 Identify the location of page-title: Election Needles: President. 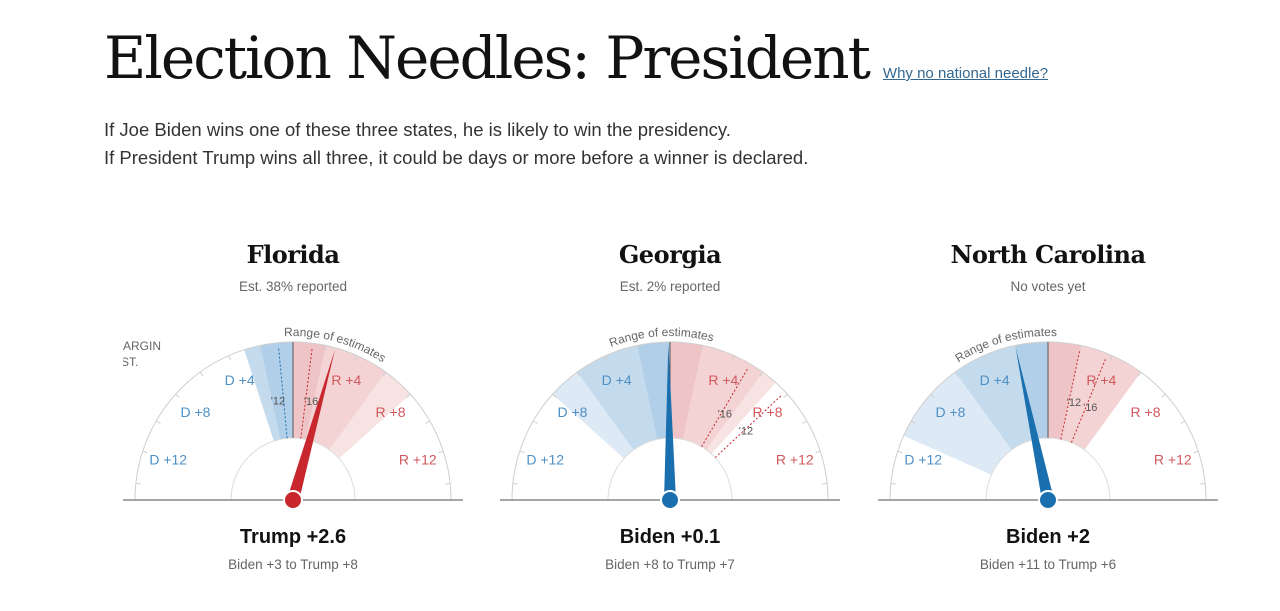
(487, 58).